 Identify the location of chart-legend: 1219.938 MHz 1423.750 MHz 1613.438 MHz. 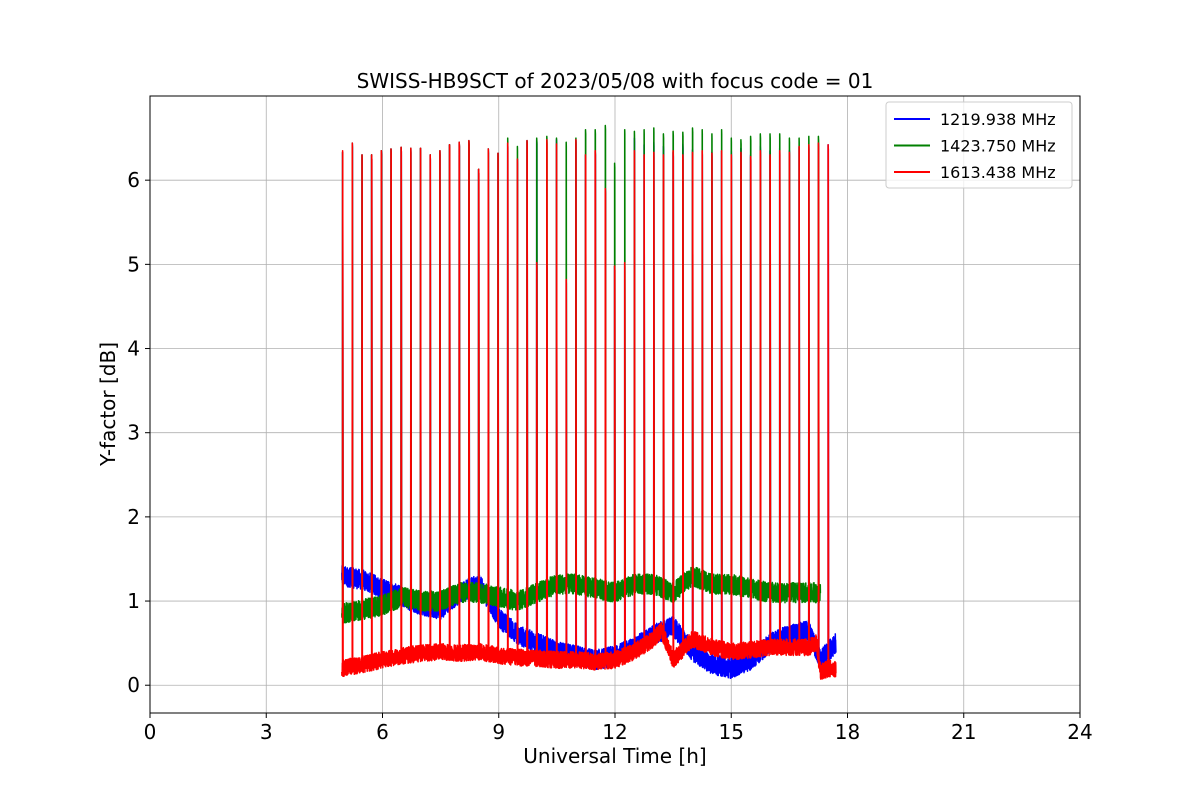
(979, 145).